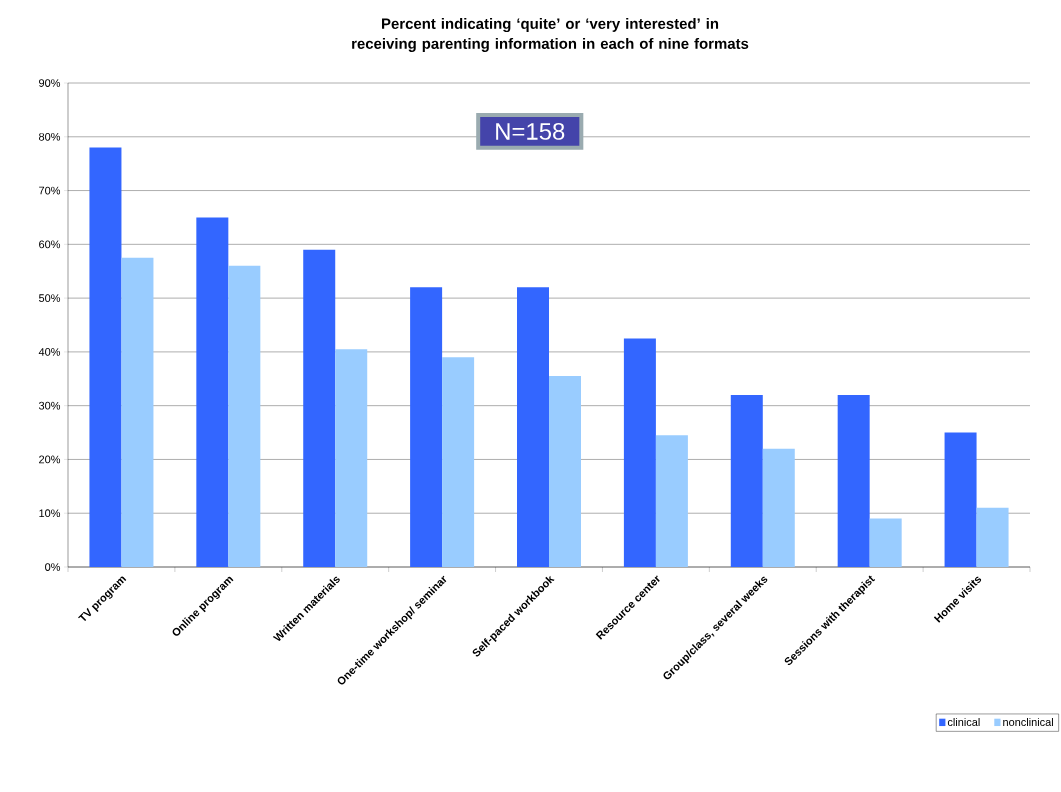 The width and height of the screenshot is (1061, 792). What do you see at coordinates (1028, 721) in the screenshot?
I see `legend-label: nonclinical` at bounding box center [1028, 721].